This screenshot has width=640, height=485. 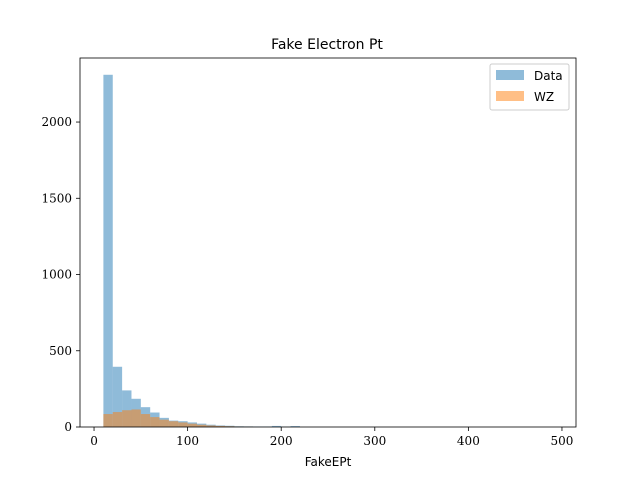 I want to click on legend-label-data: Data, so click(x=548, y=76).